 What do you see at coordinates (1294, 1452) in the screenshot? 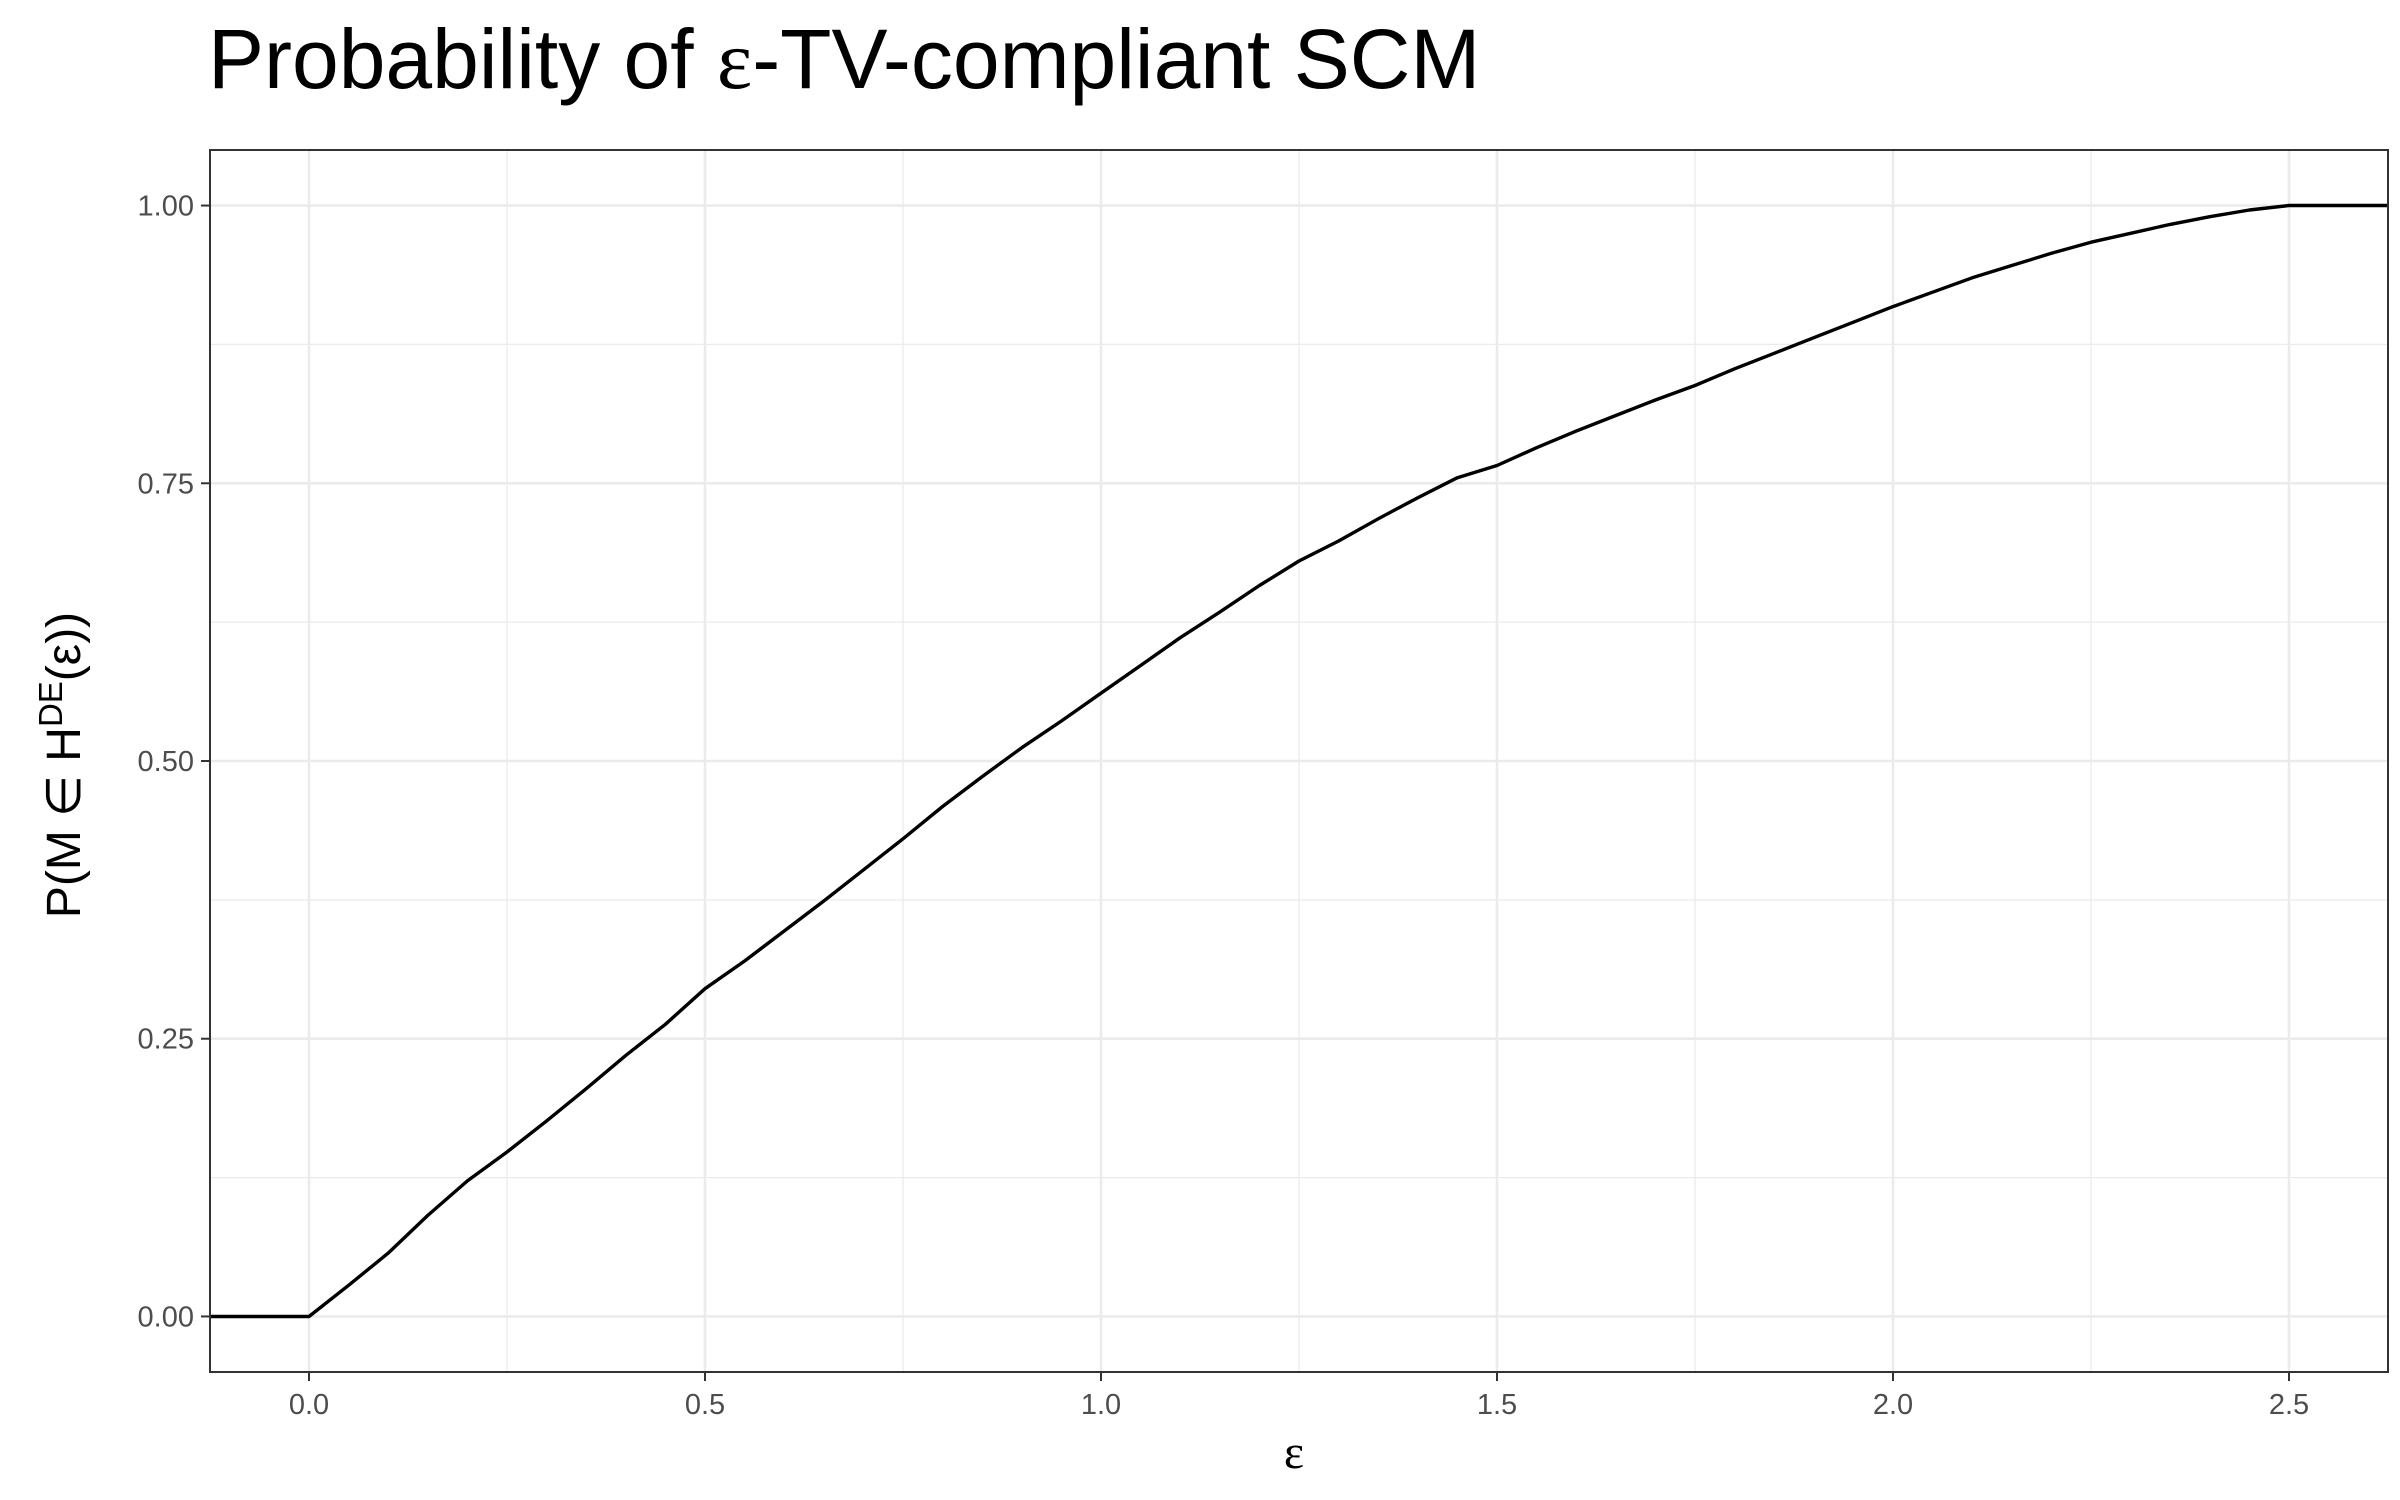
I see `x-axis-title: ε` at bounding box center [1294, 1452].